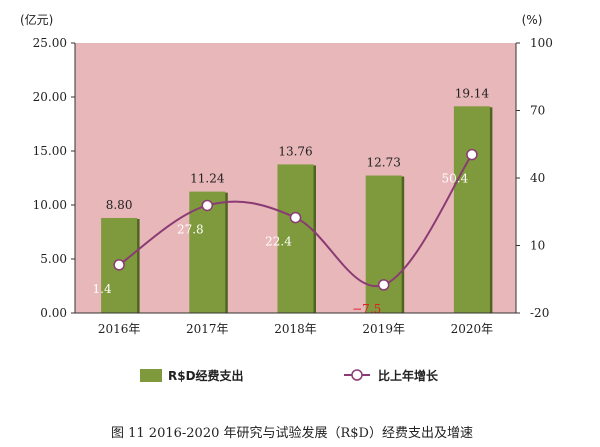 This screenshot has height=447, width=600. What do you see at coordinates (472, 93) in the screenshot?
I see `bar-value-label: 19.14` at bounding box center [472, 93].